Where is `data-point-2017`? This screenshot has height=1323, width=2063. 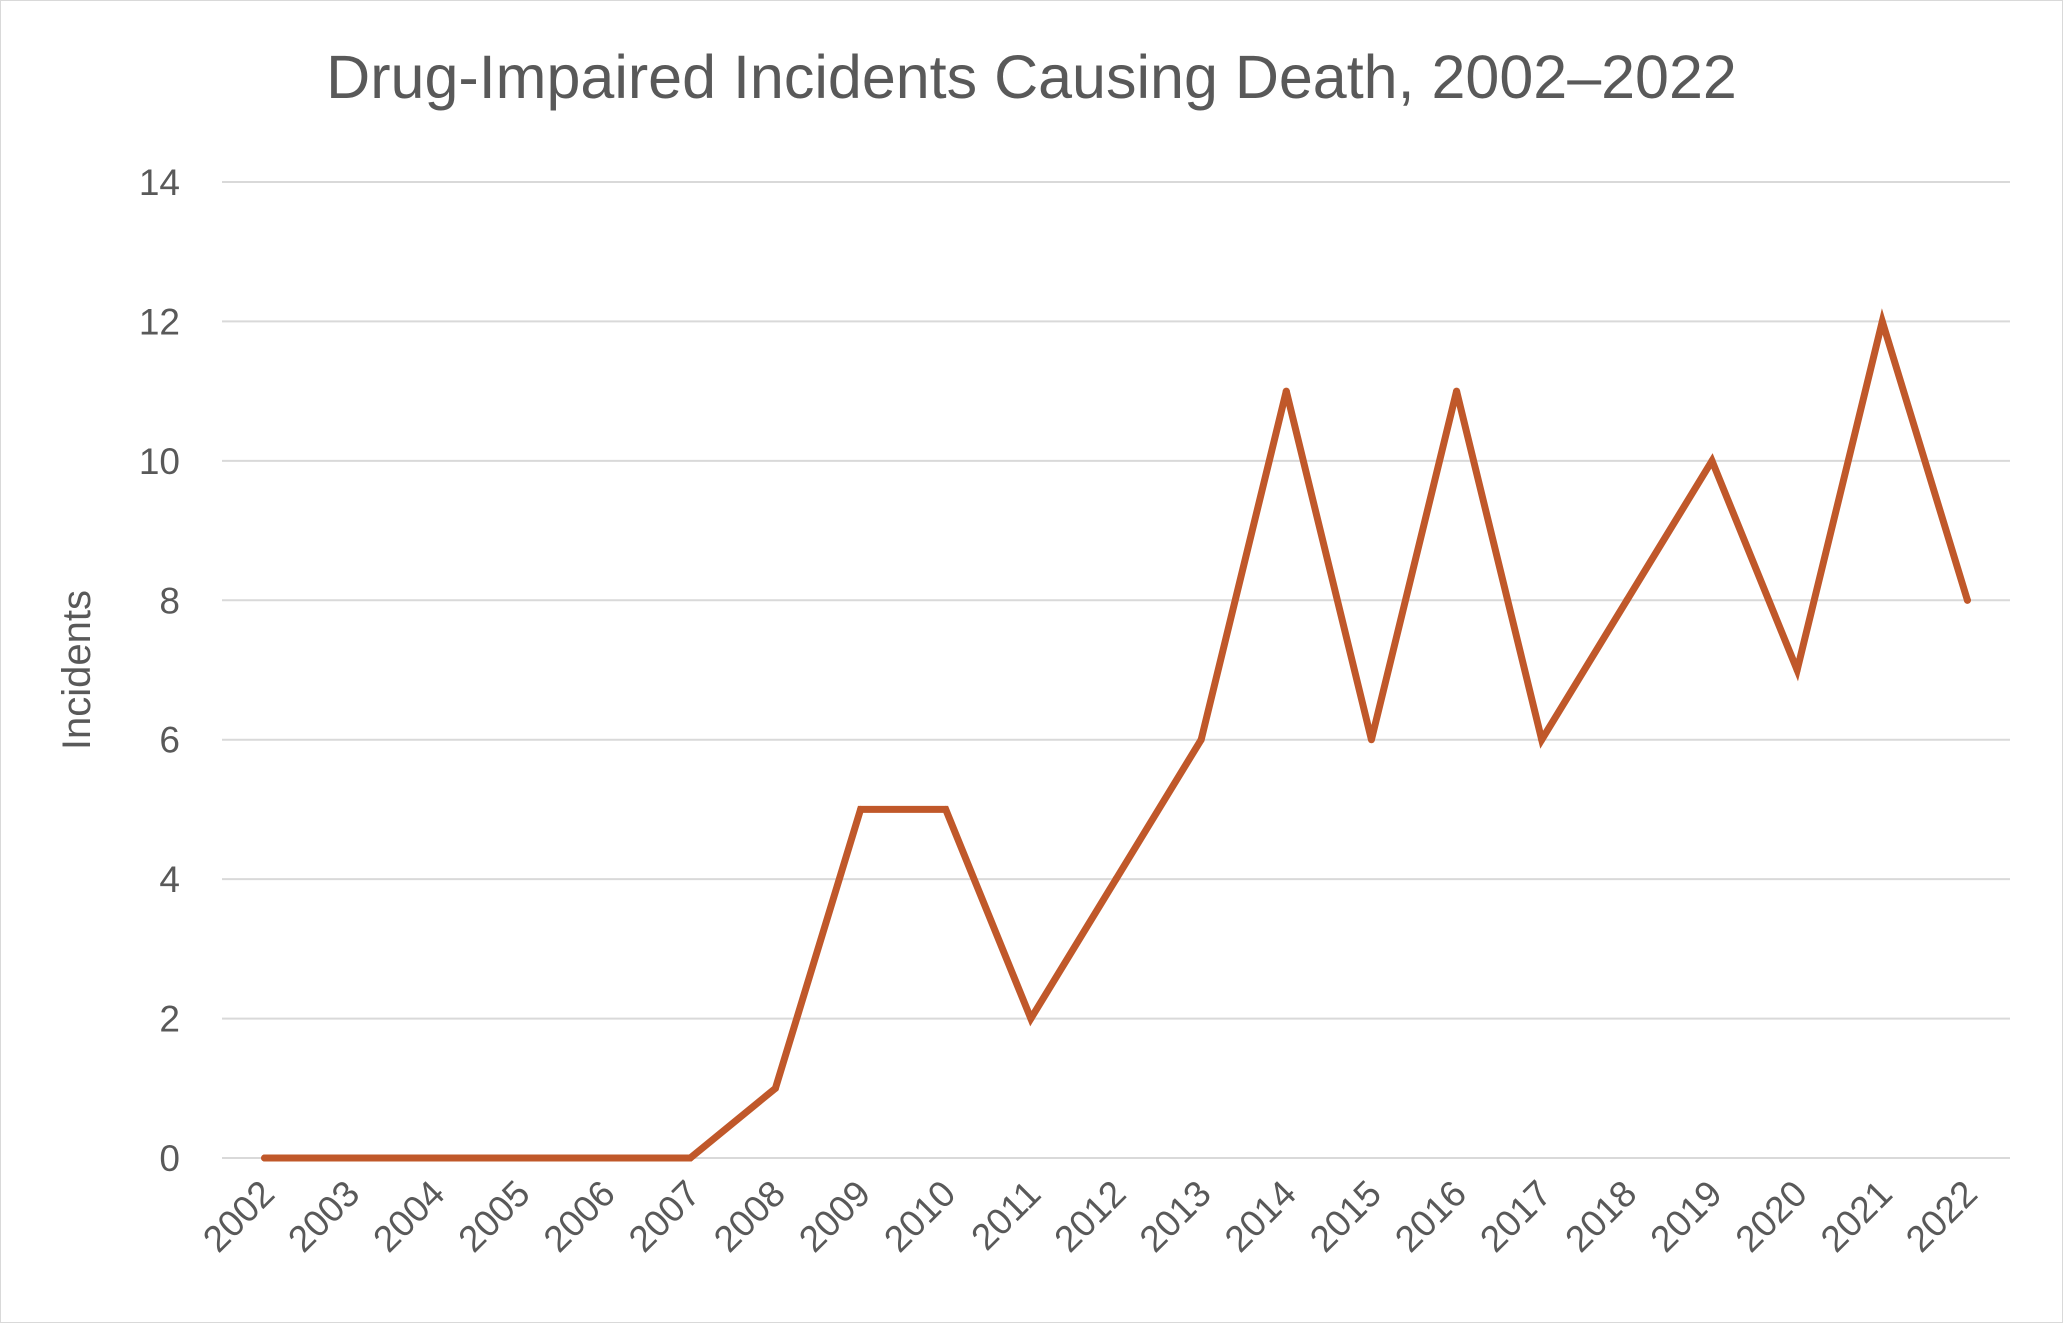
data-point-2017 is located at coordinates (1542, 740).